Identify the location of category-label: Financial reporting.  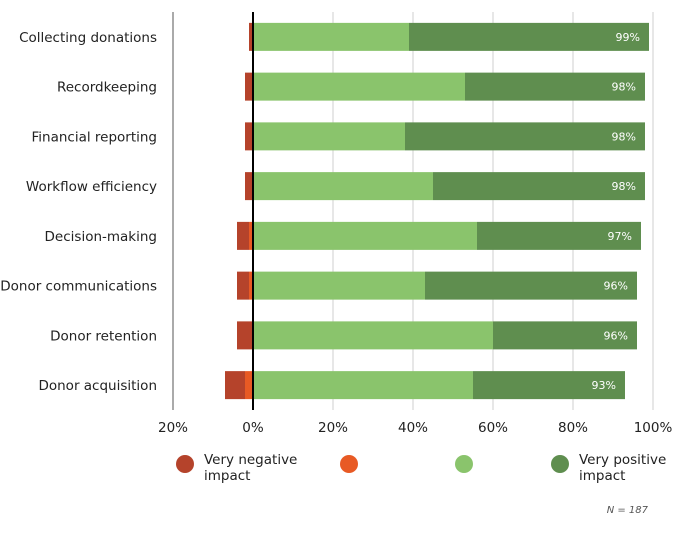
(94, 137).